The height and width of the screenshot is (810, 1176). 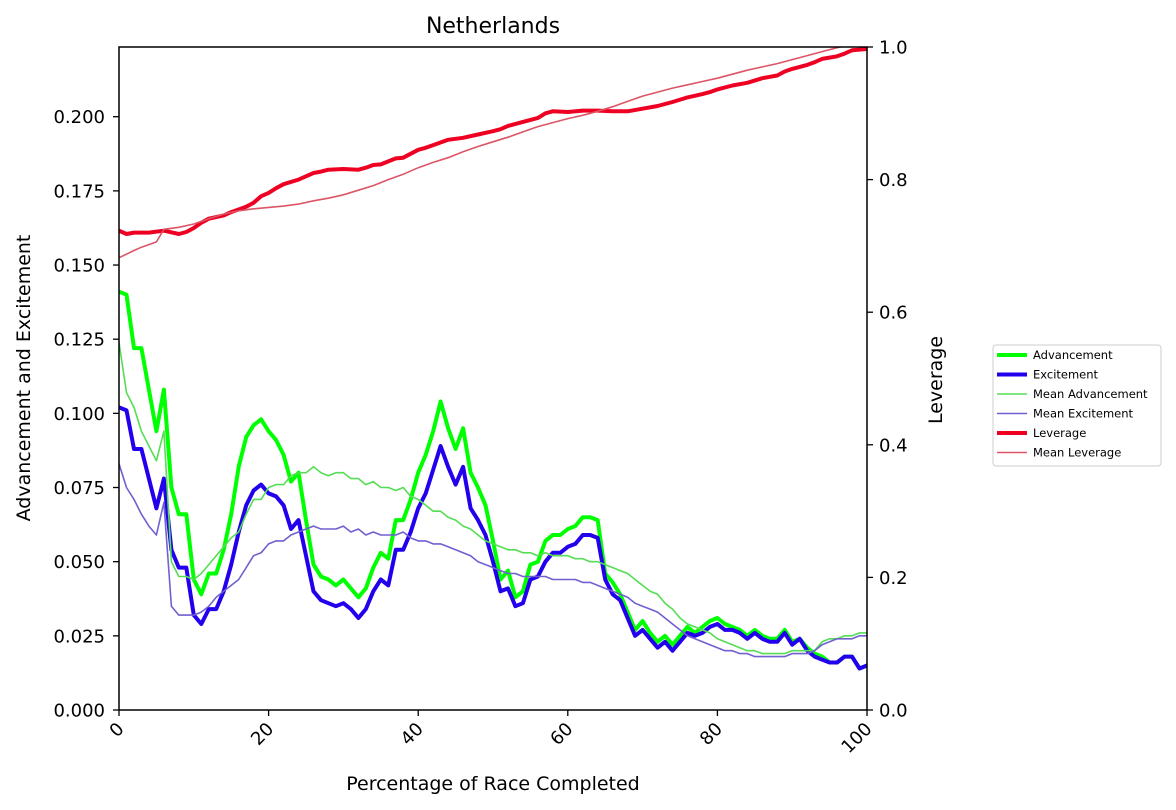 What do you see at coordinates (79, 340) in the screenshot?
I see `y-left-tick-label: 0.125` at bounding box center [79, 340].